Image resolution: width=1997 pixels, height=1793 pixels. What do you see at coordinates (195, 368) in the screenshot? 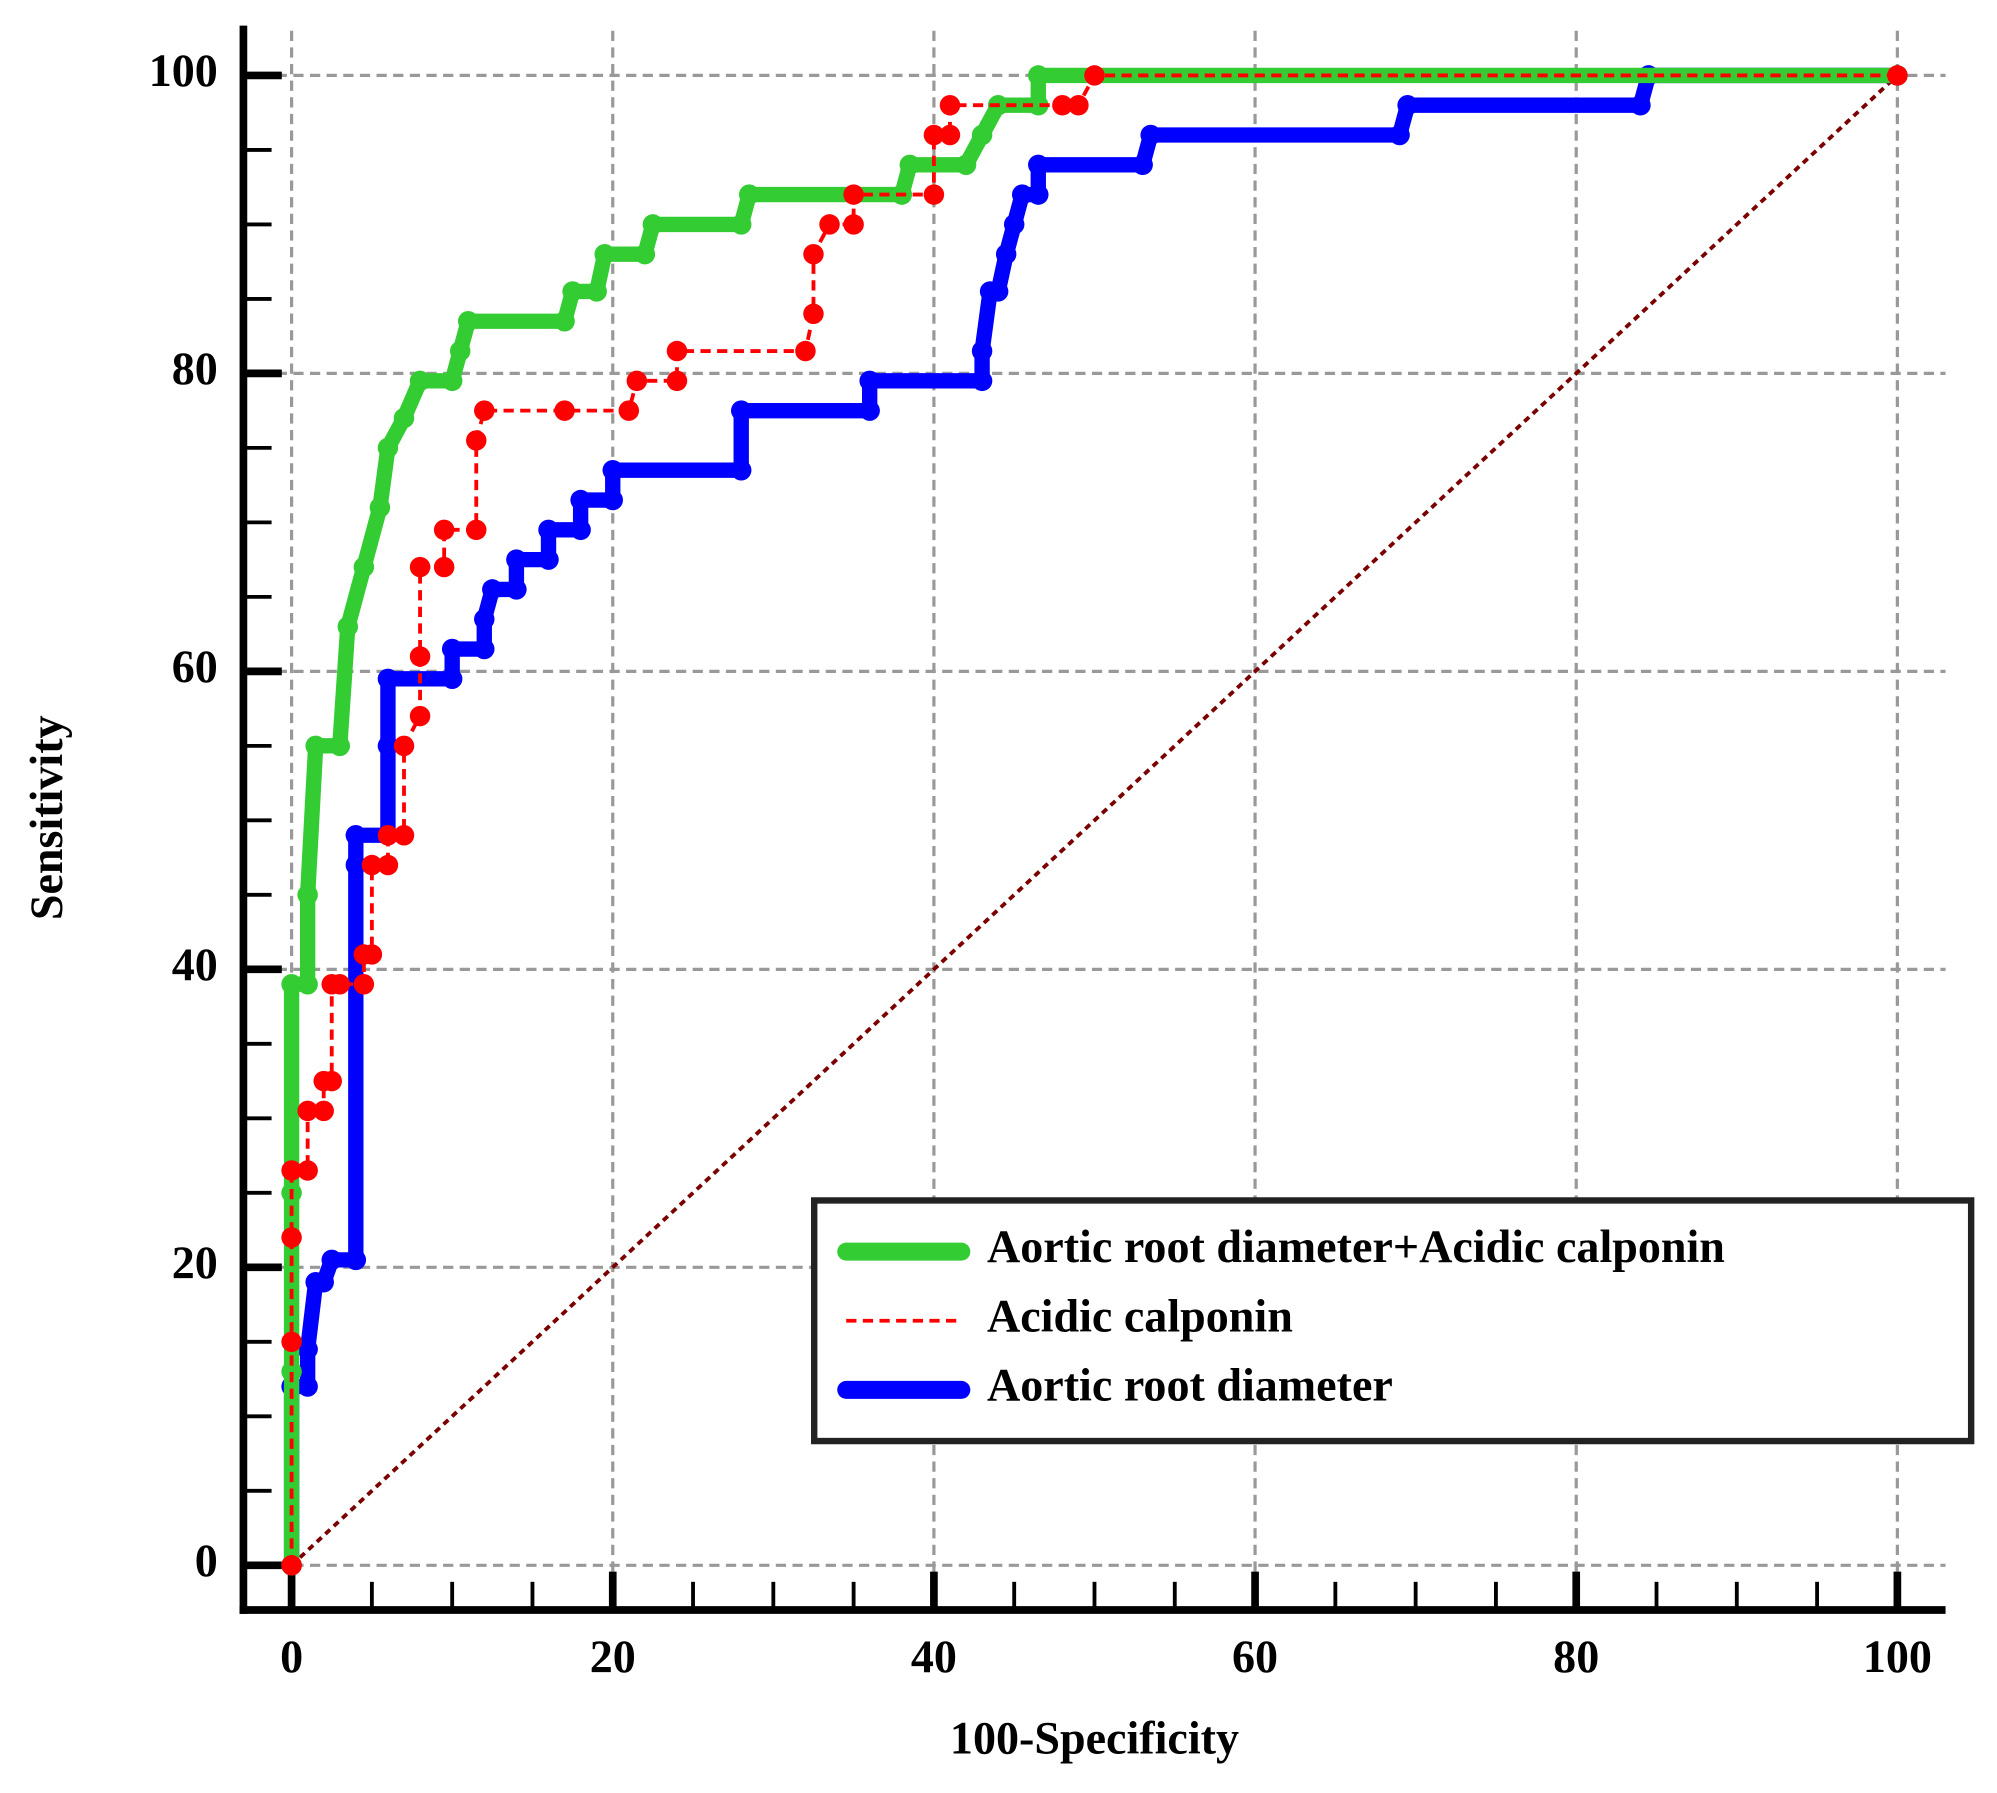
I see `y-tick-label: 80` at bounding box center [195, 368].